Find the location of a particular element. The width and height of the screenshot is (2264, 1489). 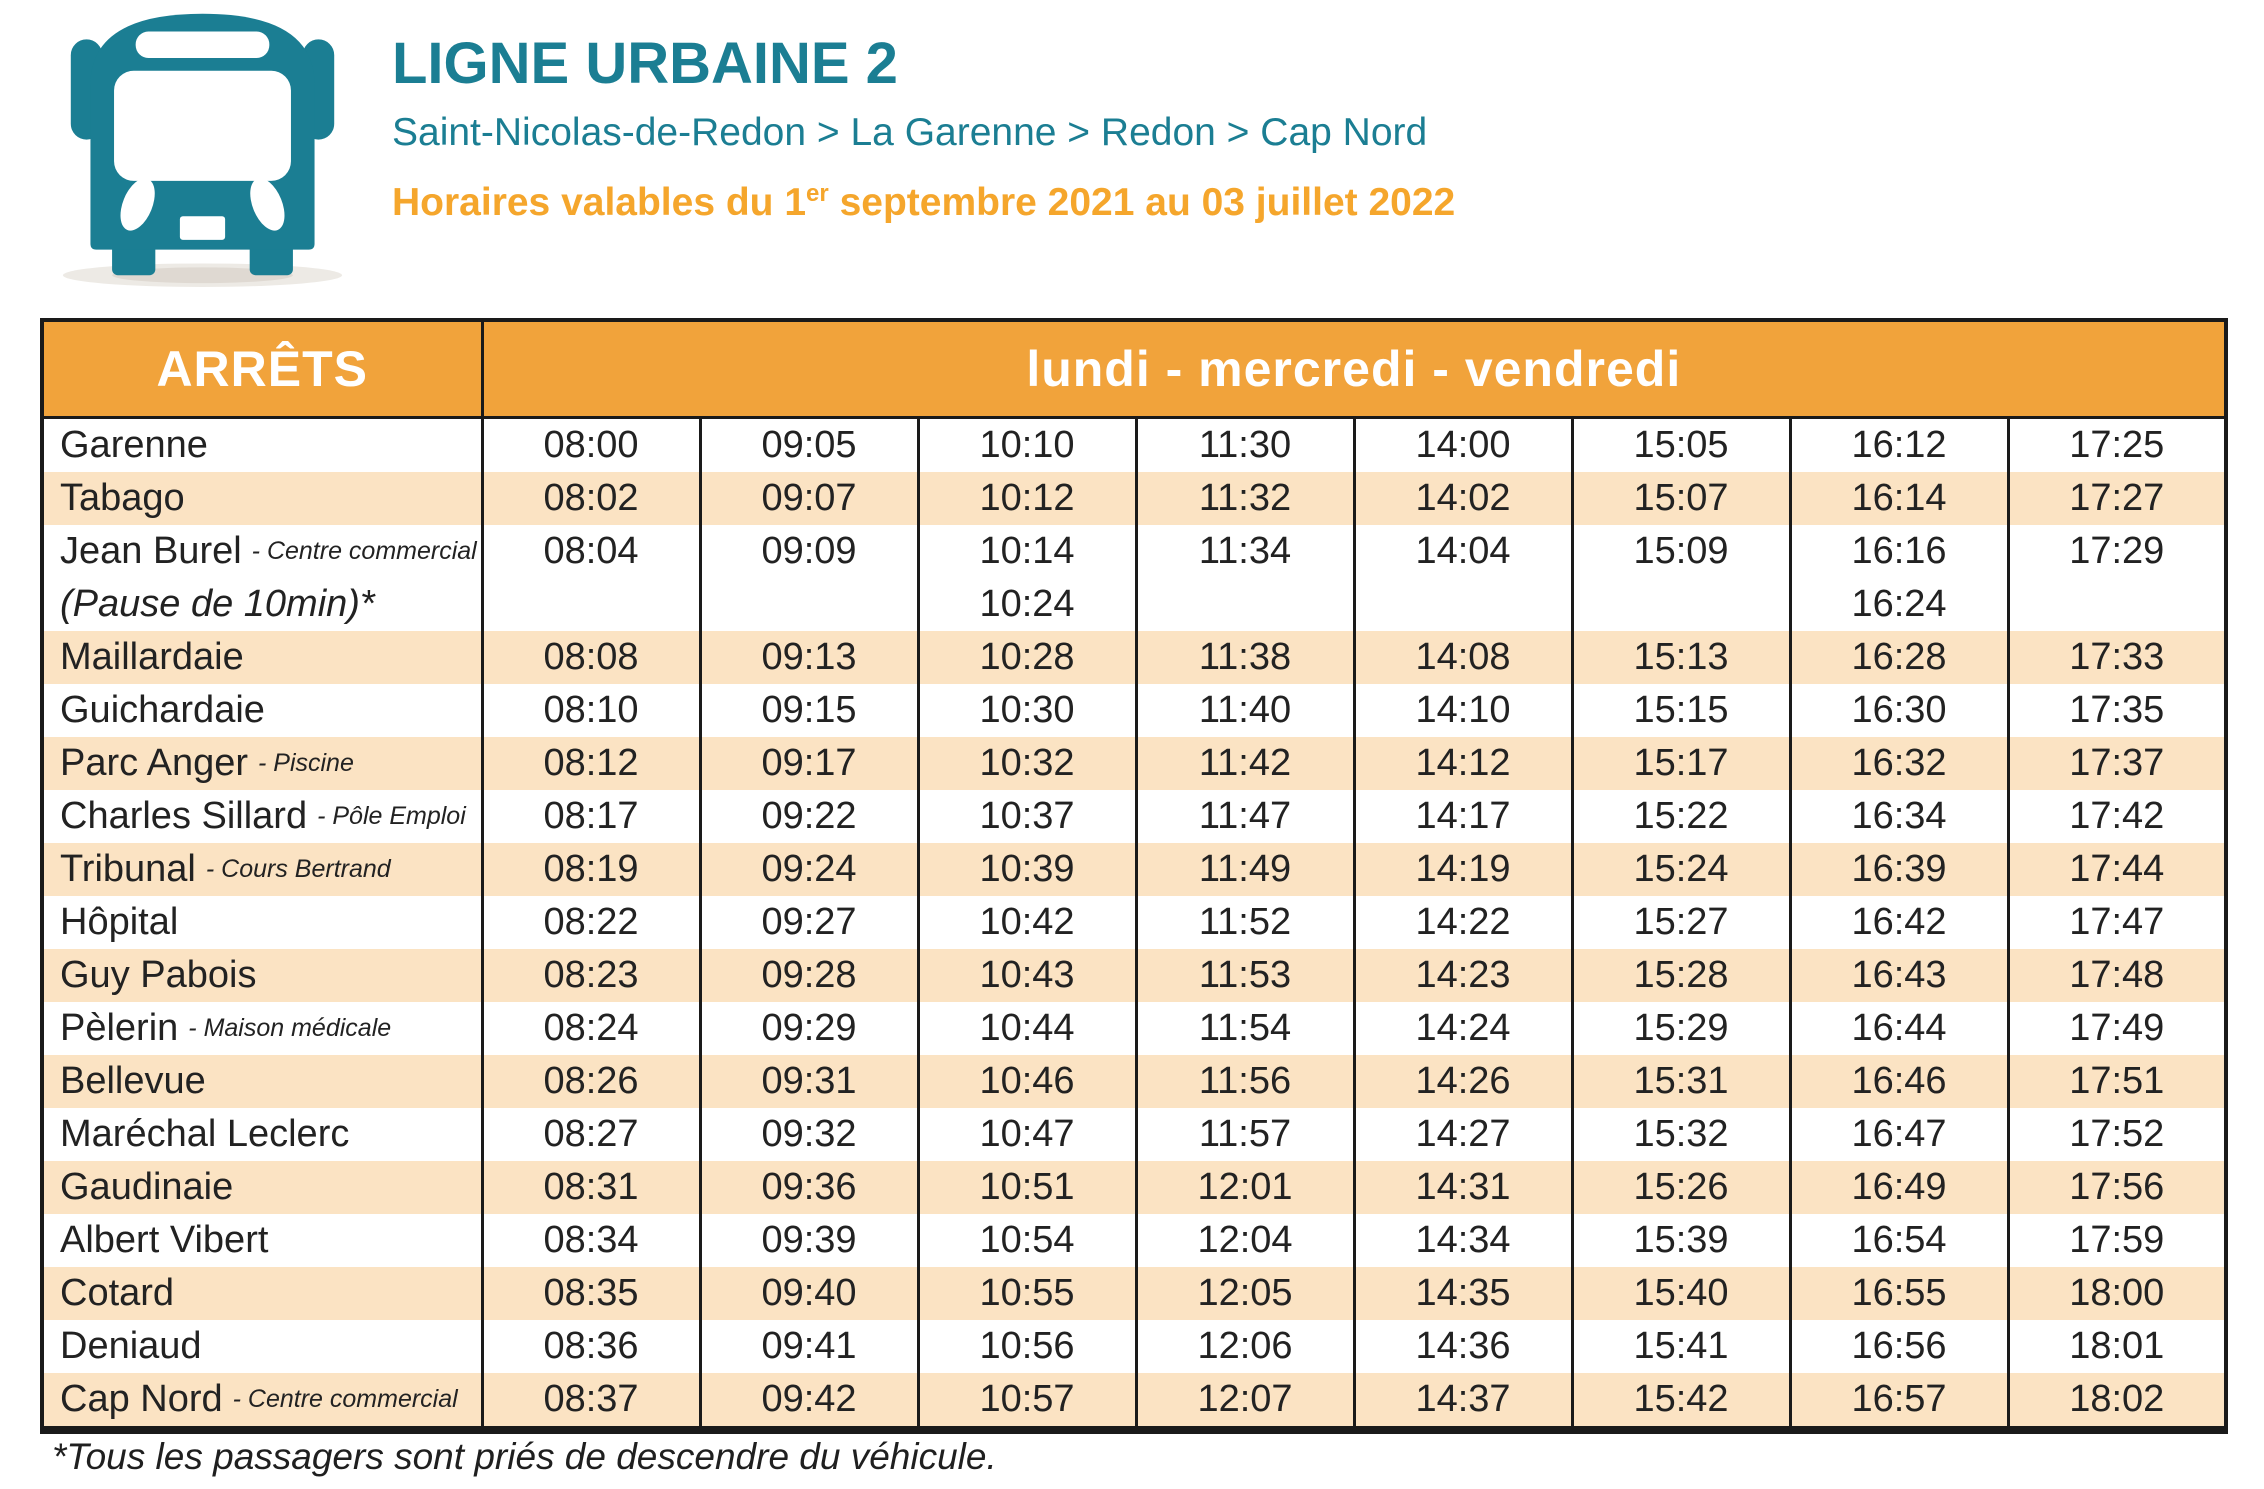

time-cell: 11:53 is located at coordinates (1244, 975).